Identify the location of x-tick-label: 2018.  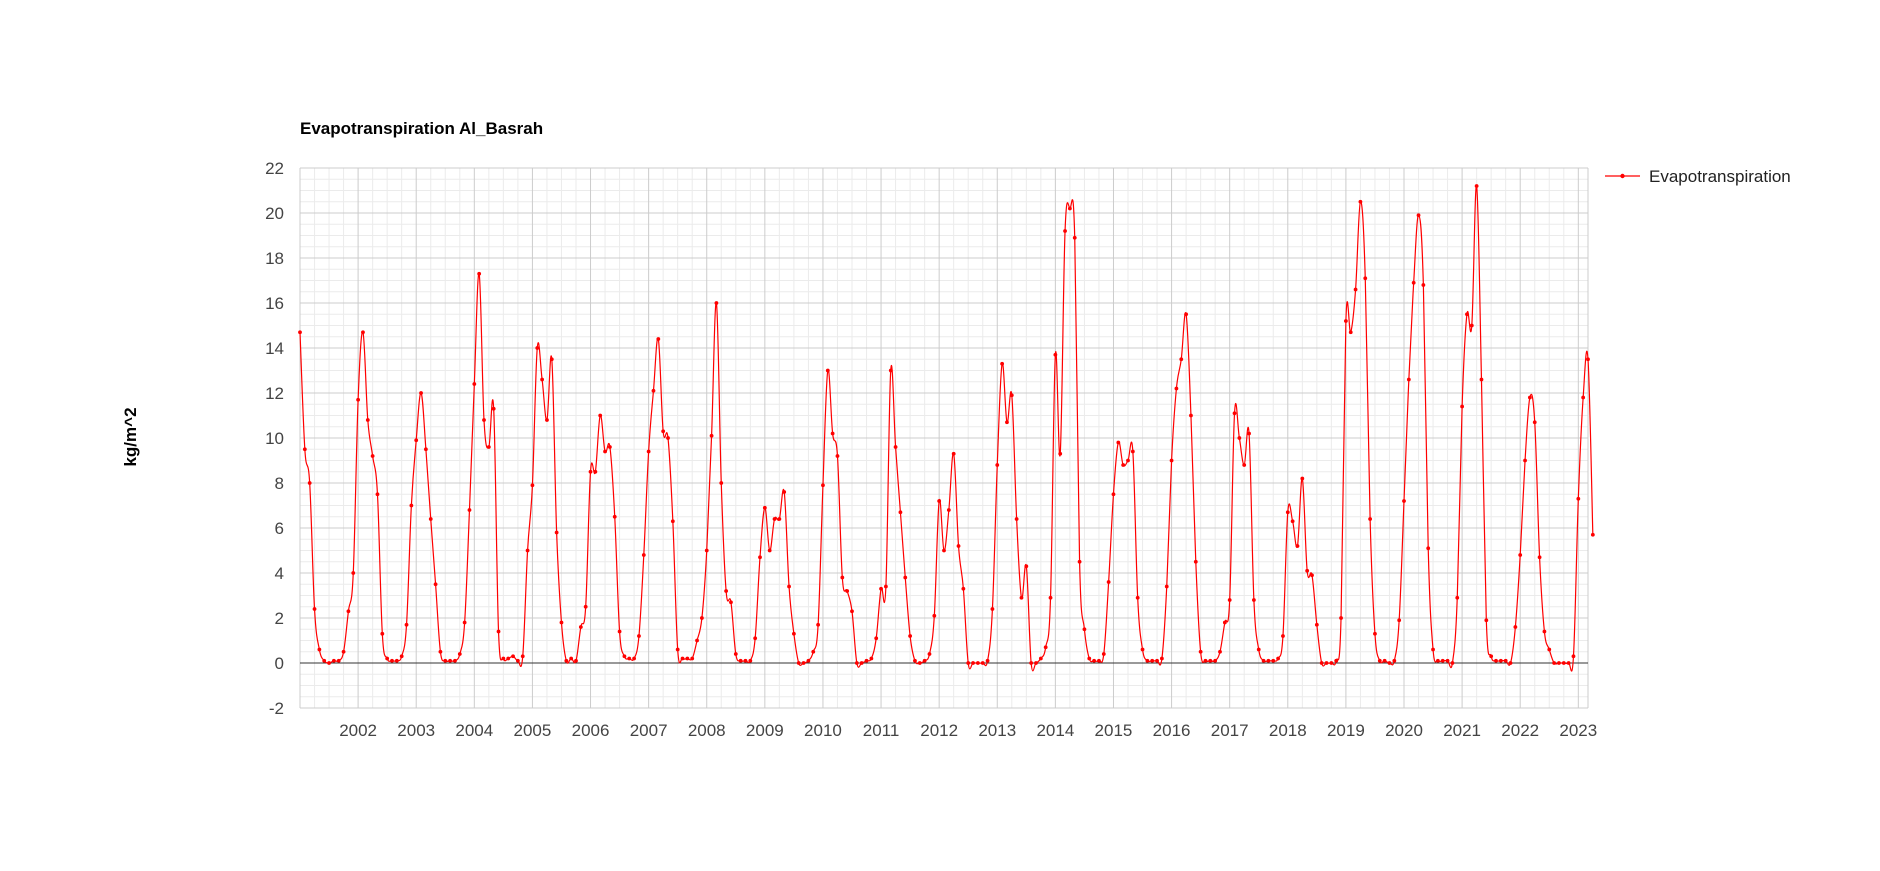
(1288, 730).